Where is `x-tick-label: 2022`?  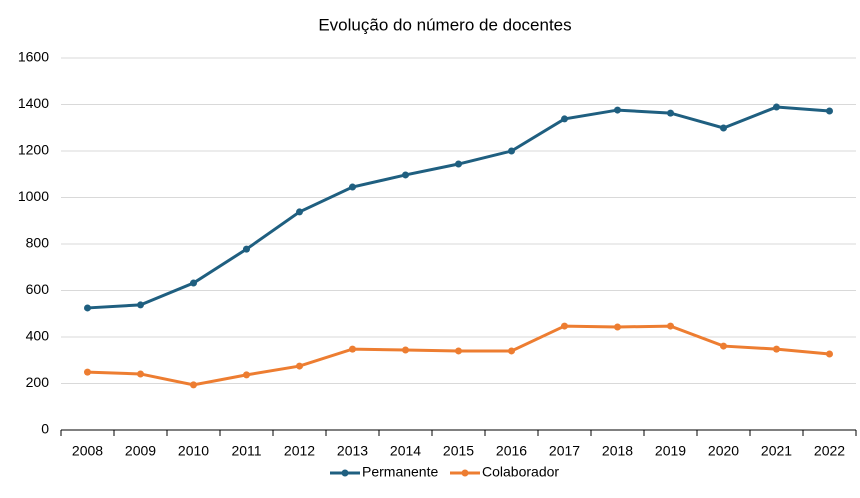
x-tick-label: 2022 is located at coordinates (829, 451).